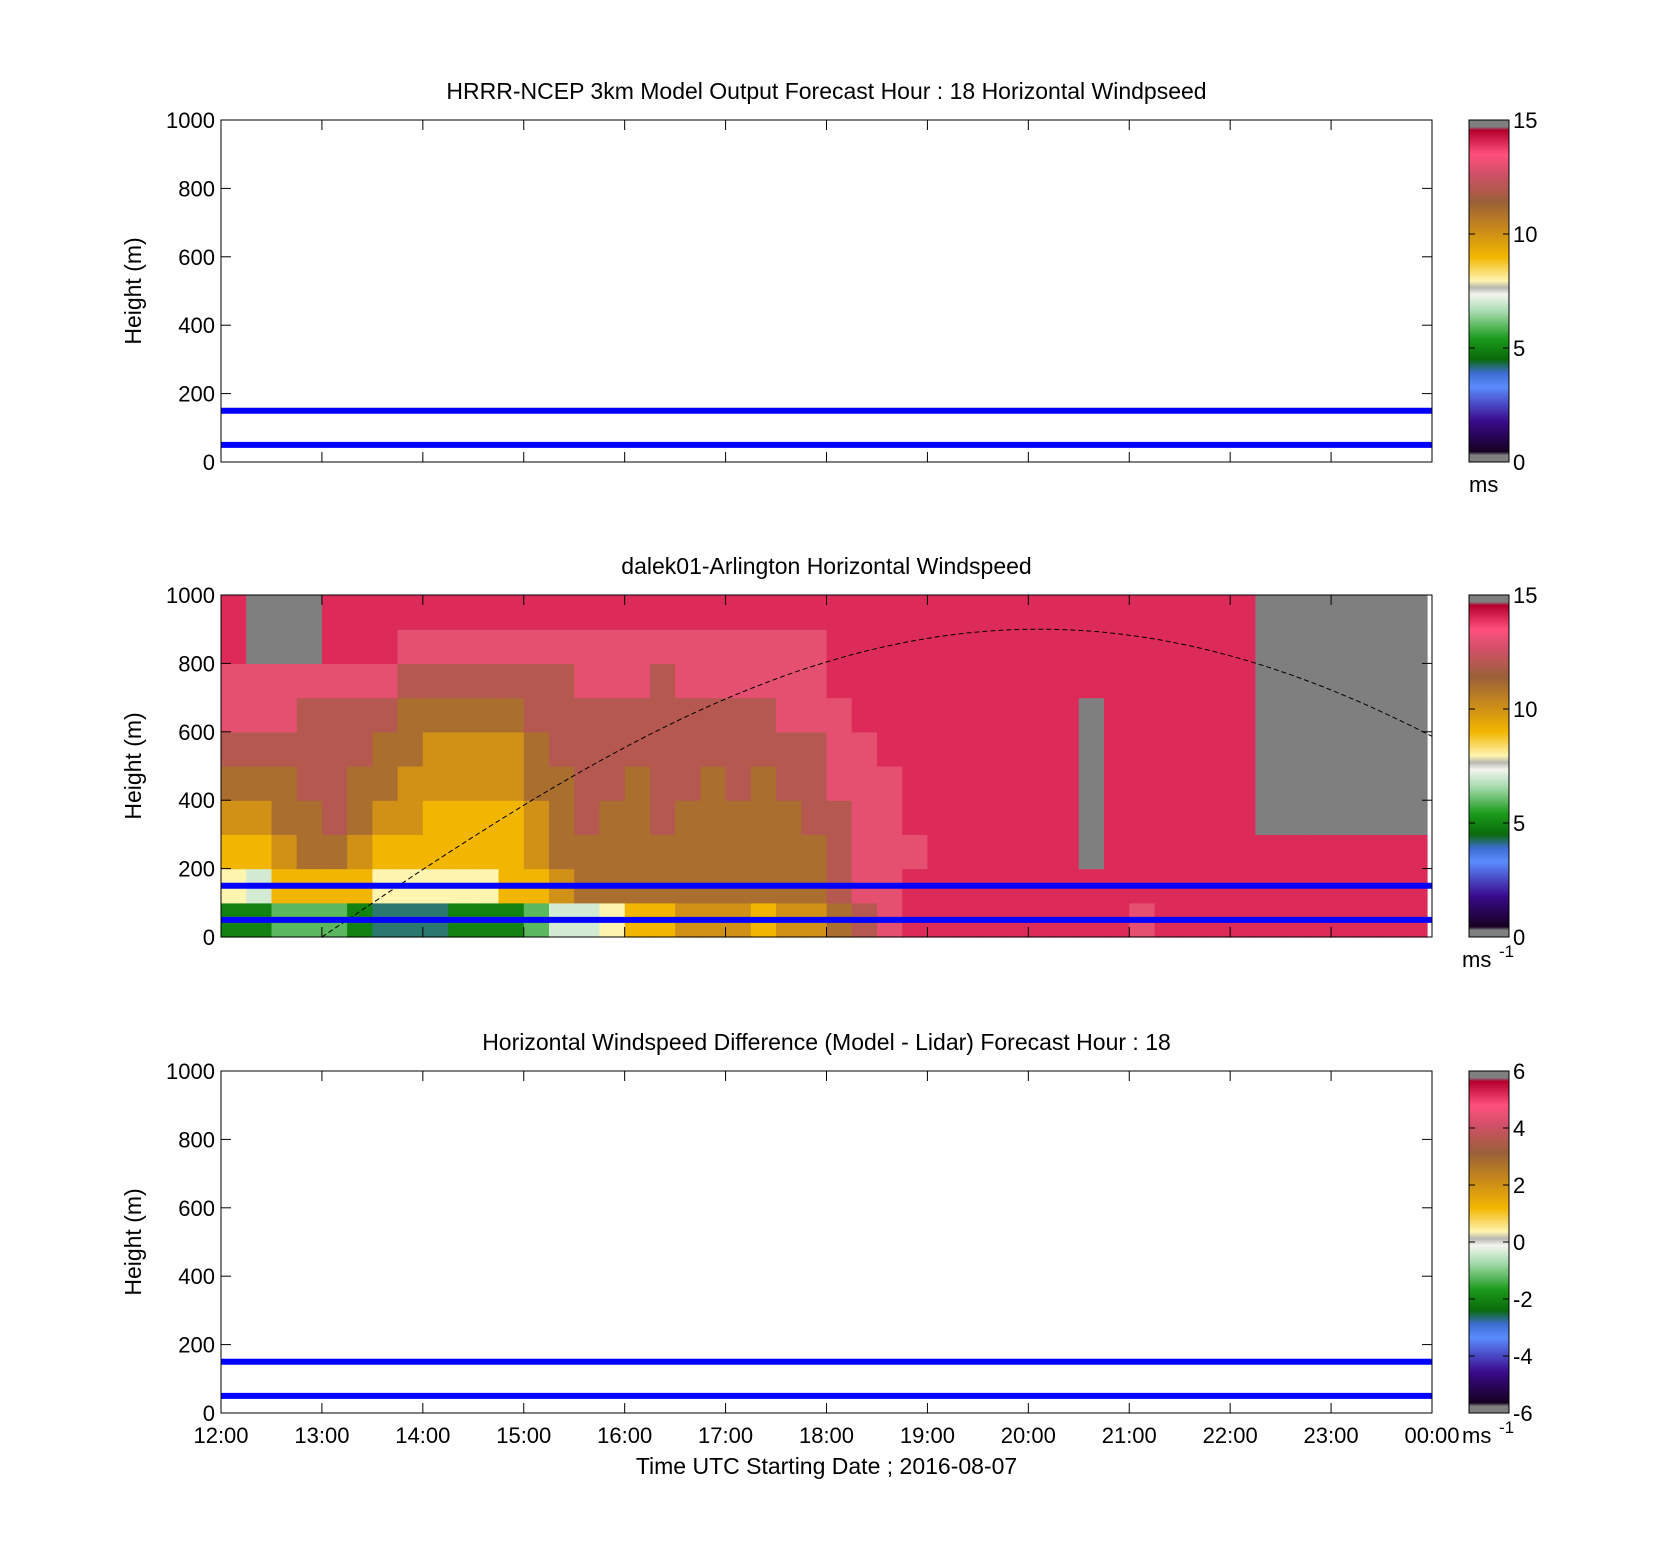  I want to click on x-tick-label: 16:00, so click(624, 1435).